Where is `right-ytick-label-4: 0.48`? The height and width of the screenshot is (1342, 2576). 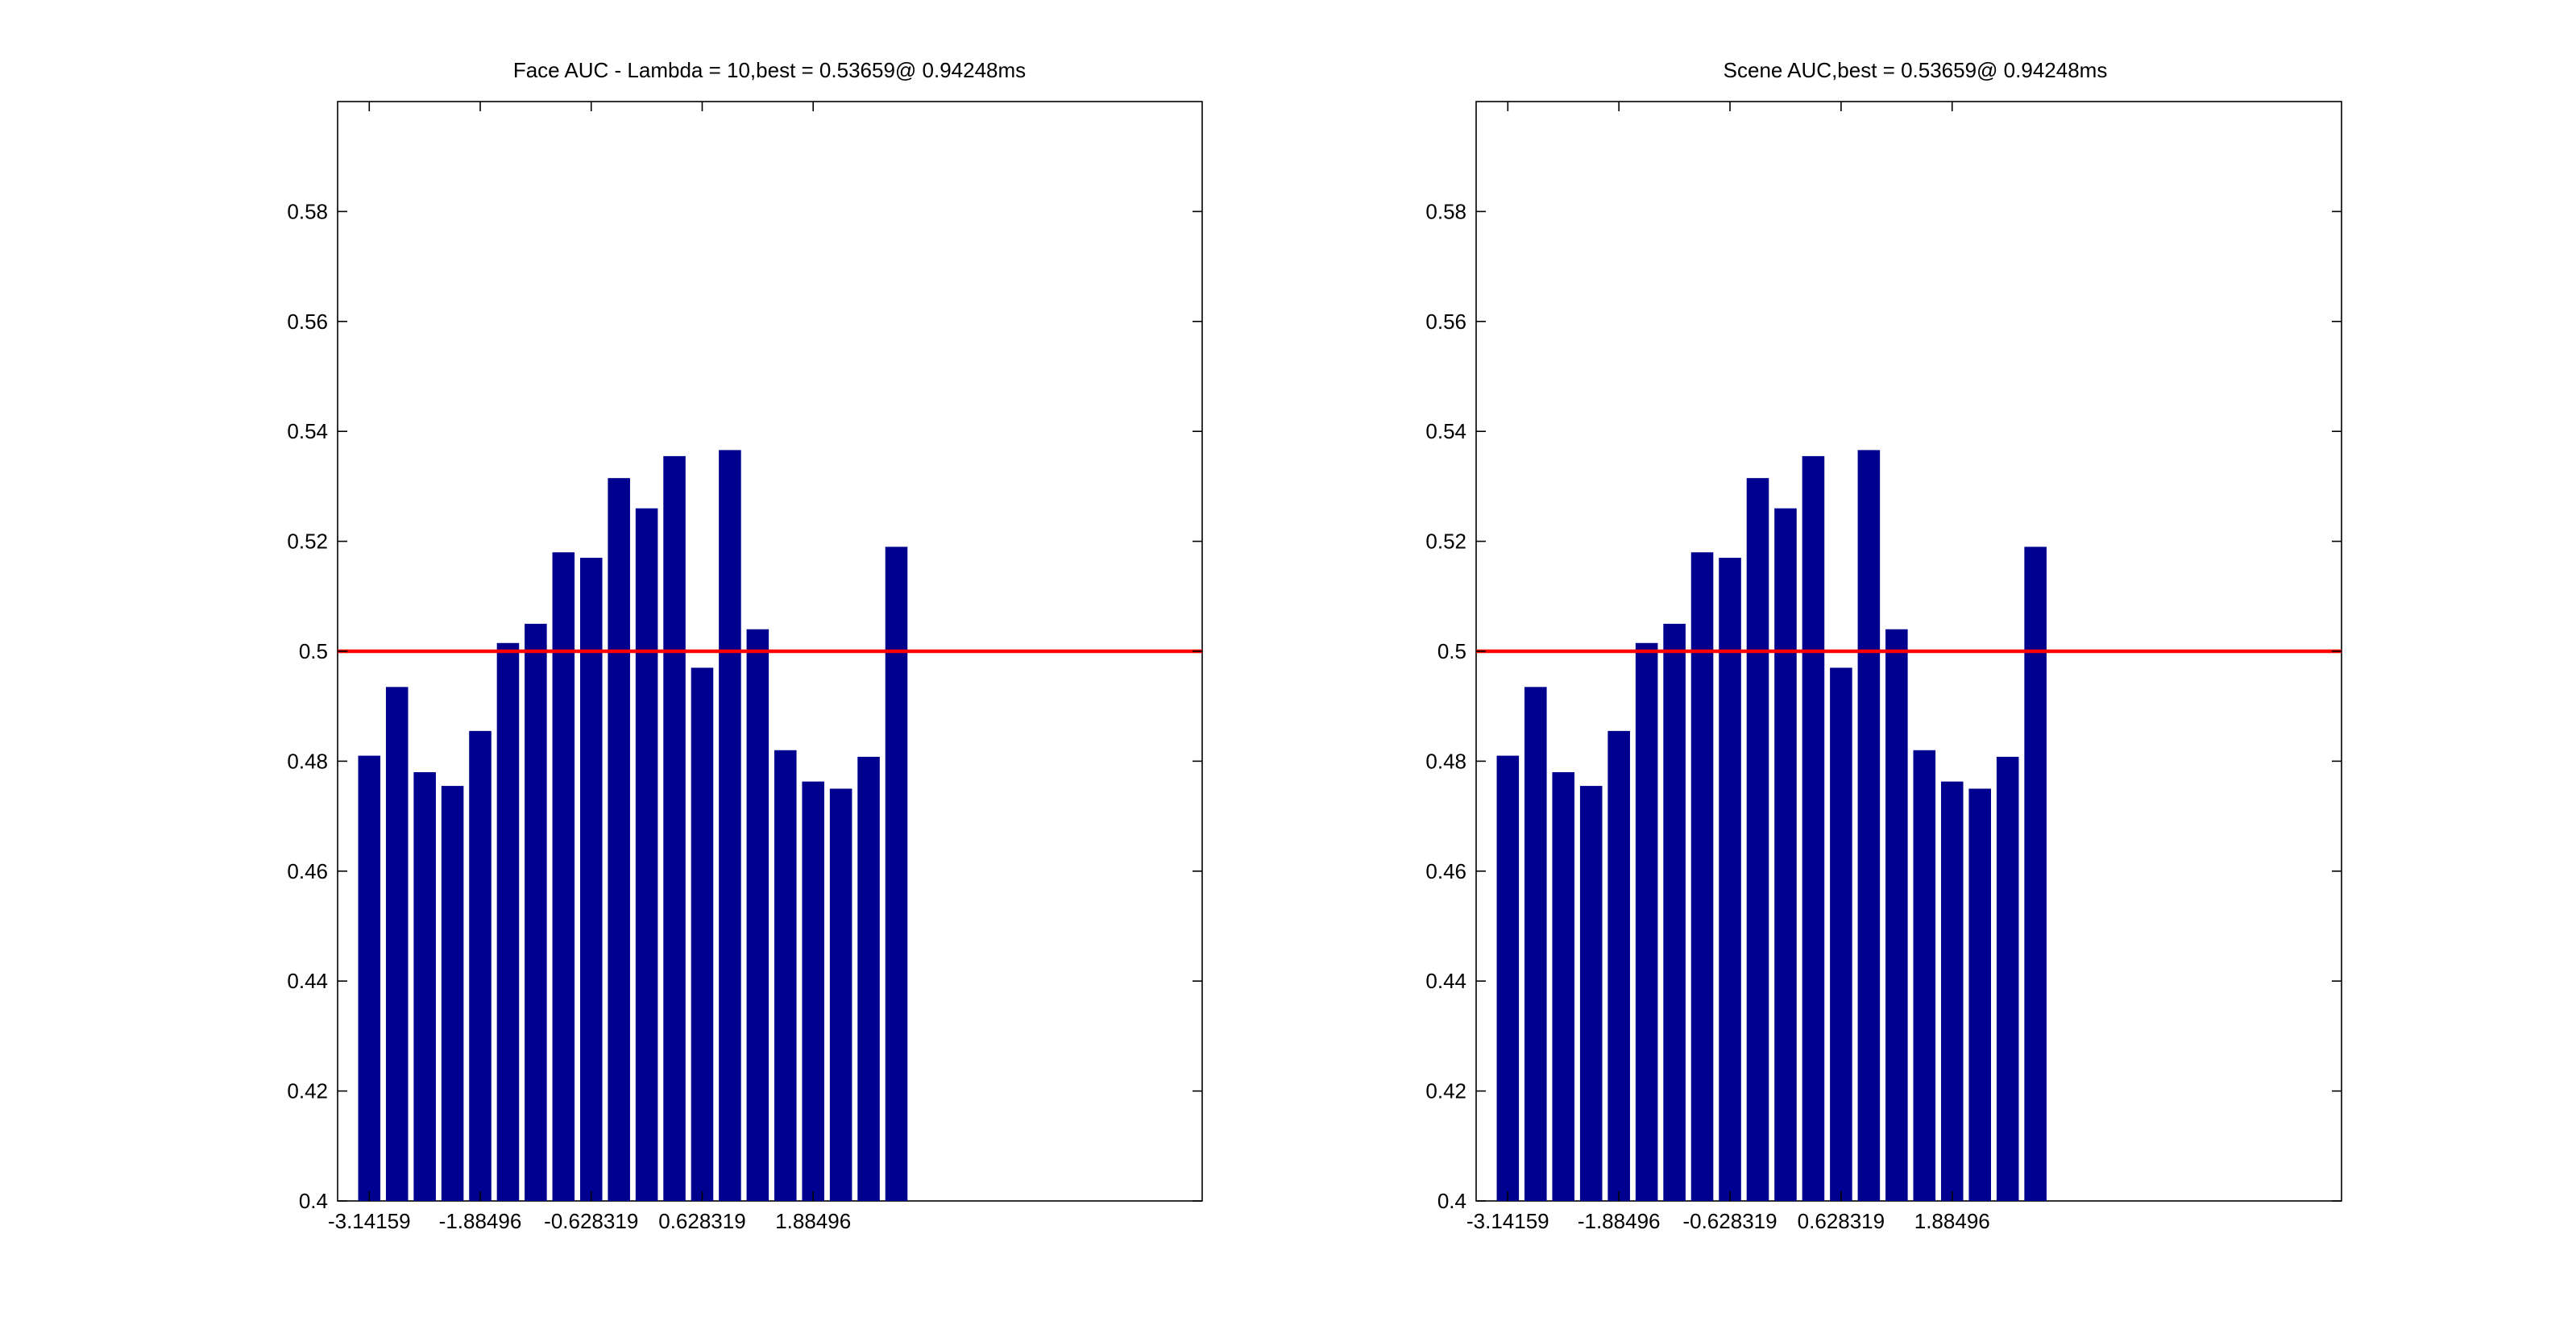
right-ytick-label-4: 0.48 is located at coordinates (1445, 761).